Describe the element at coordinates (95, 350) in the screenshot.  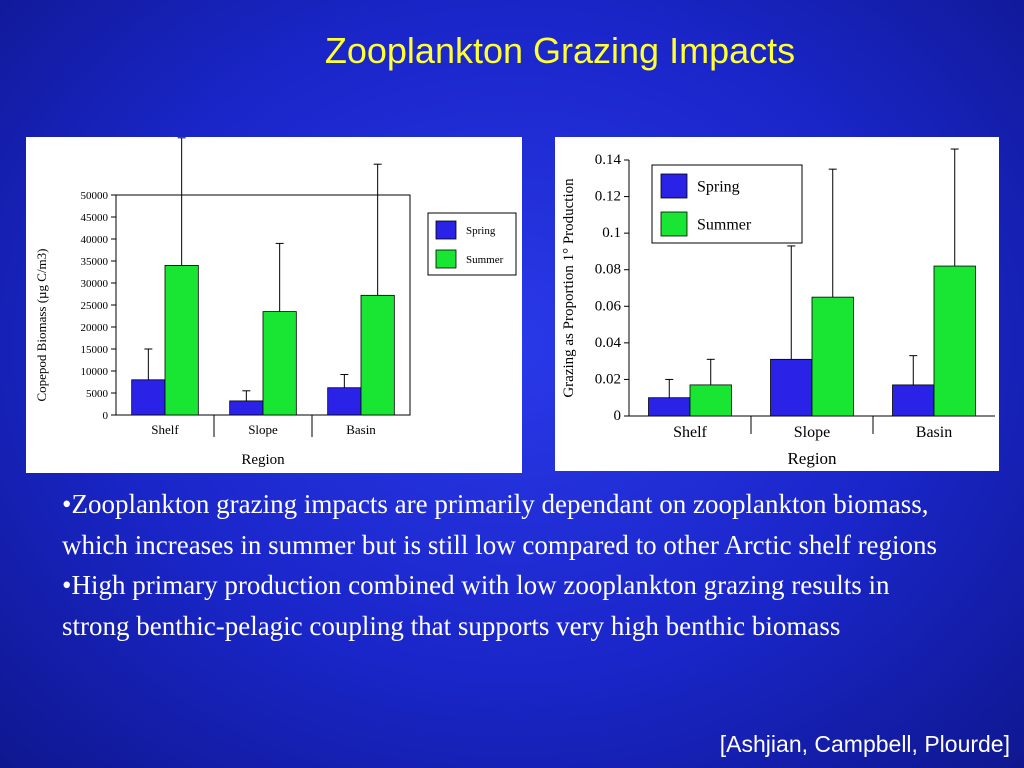
I see `y-tick-label: 15000` at that location.